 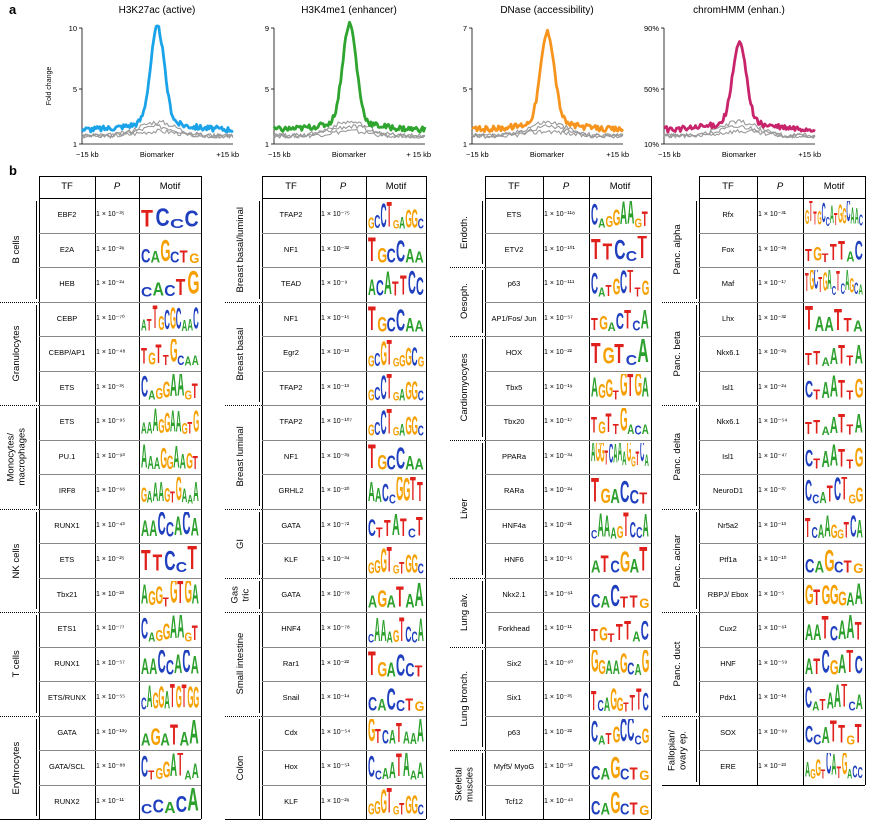 What do you see at coordinates (651, 28) in the screenshot?
I see `y-tick-label: 90%` at bounding box center [651, 28].